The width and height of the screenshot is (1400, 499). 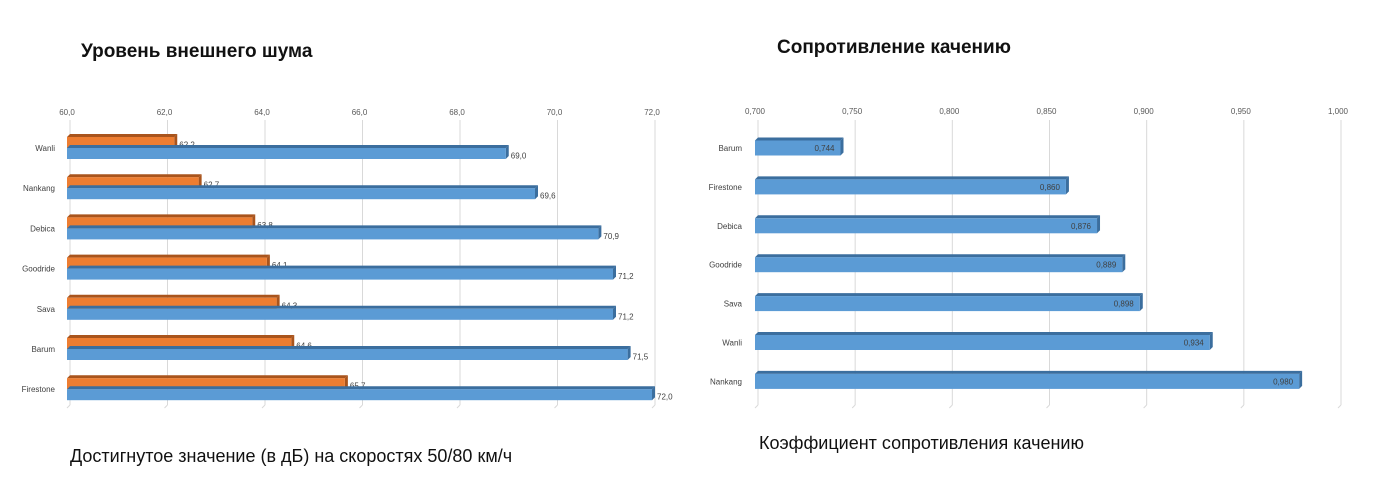 I want to click on data-label: 72,0, so click(x=665, y=397).